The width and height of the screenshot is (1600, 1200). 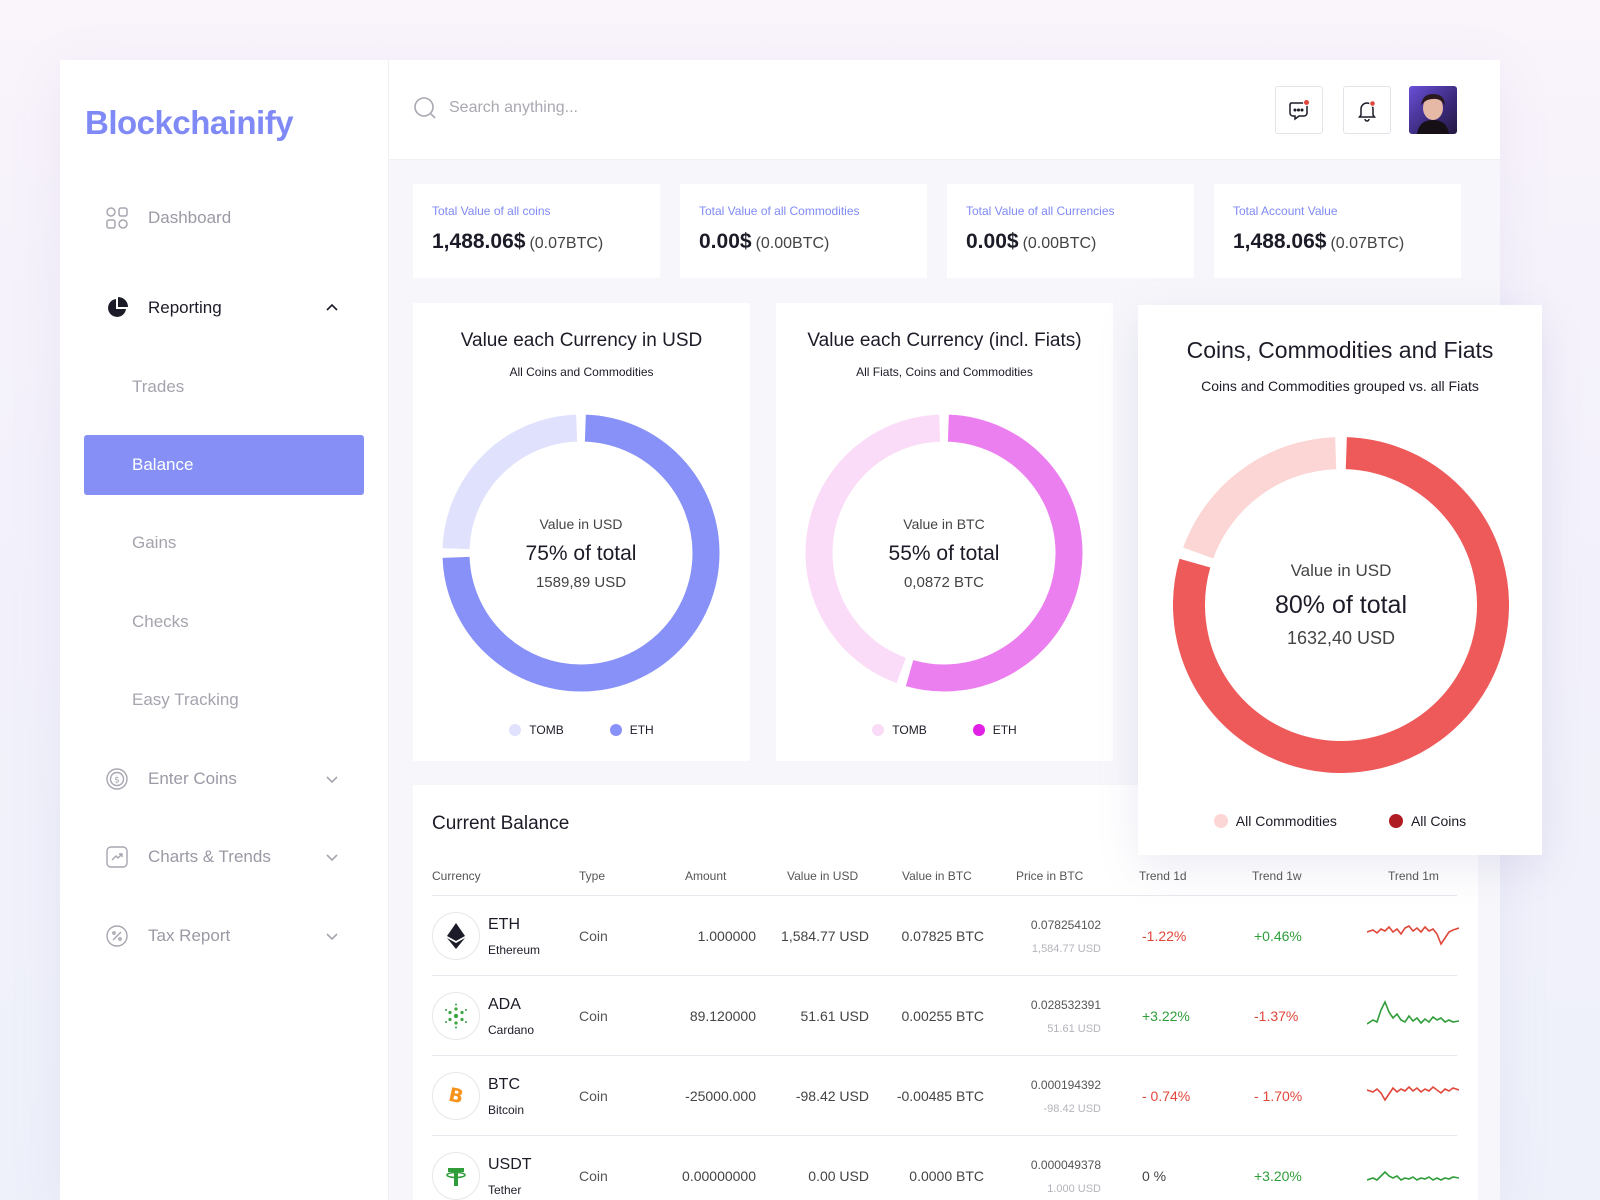 What do you see at coordinates (1413, 876) in the screenshot?
I see `column-header-trend-1m: Trend 1m` at bounding box center [1413, 876].